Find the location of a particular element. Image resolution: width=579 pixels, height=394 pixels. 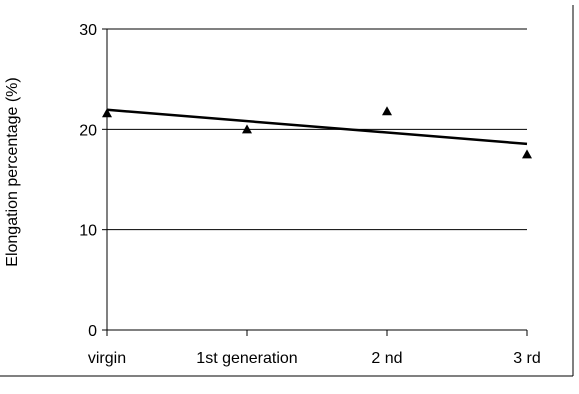

y-tick-label: 0 is located at coordinates (92, 331).